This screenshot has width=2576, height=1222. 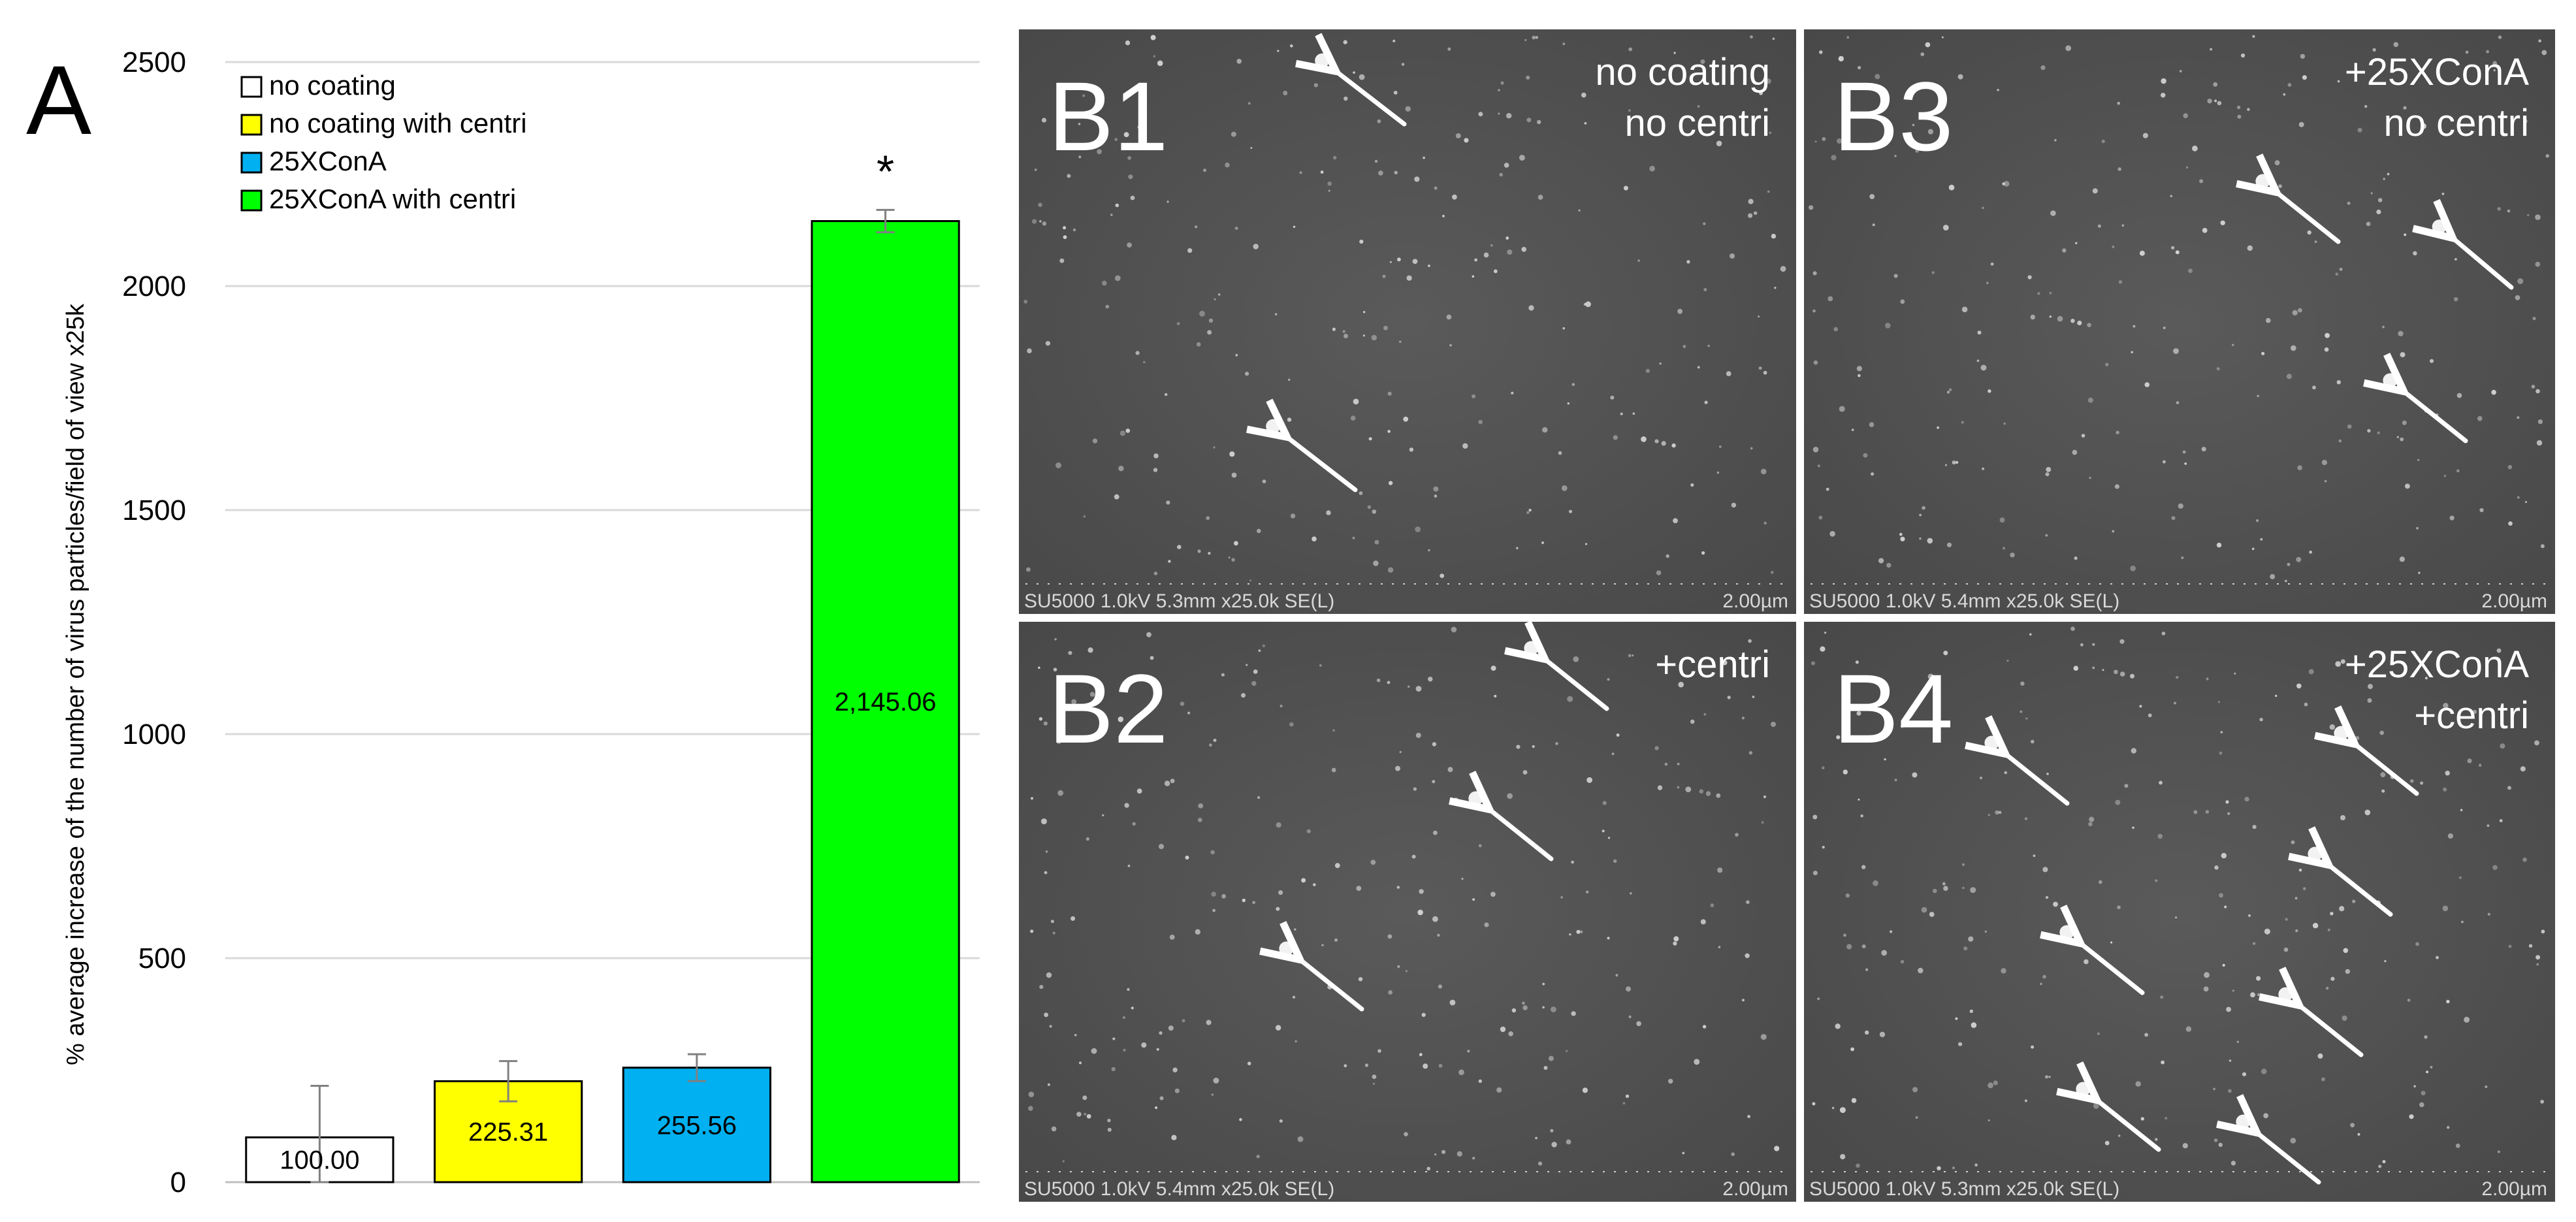 I want to click on significance-mark: *, so click(x=885, y=171).